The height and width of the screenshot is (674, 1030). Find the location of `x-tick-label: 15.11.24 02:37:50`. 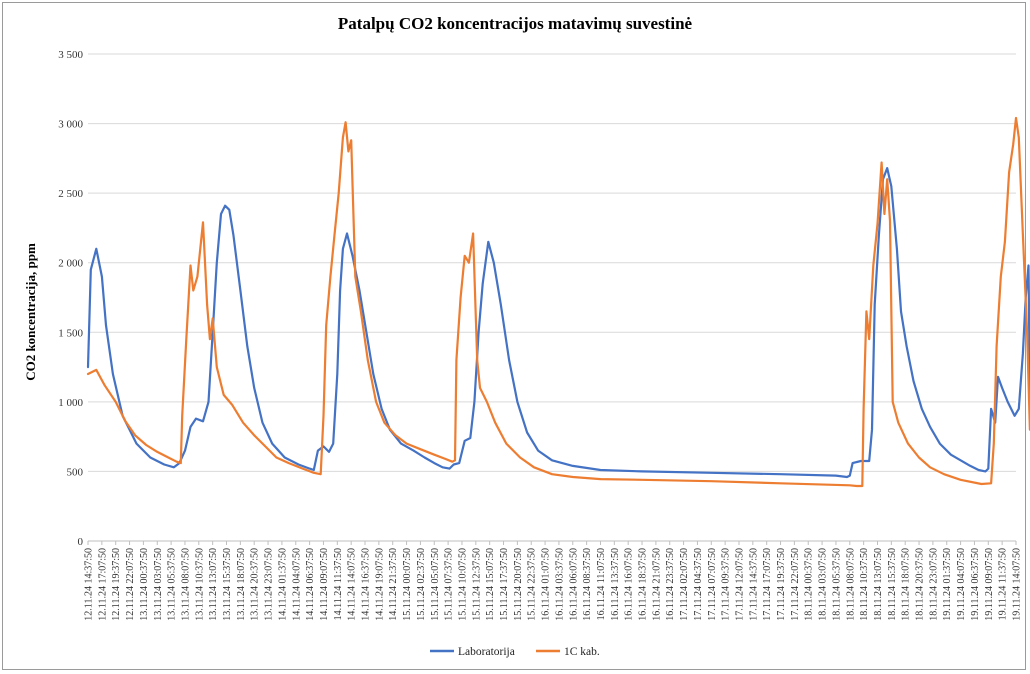

x-tick-label: 15.11.24 02:37:50 is located at coordinates (421, 584).